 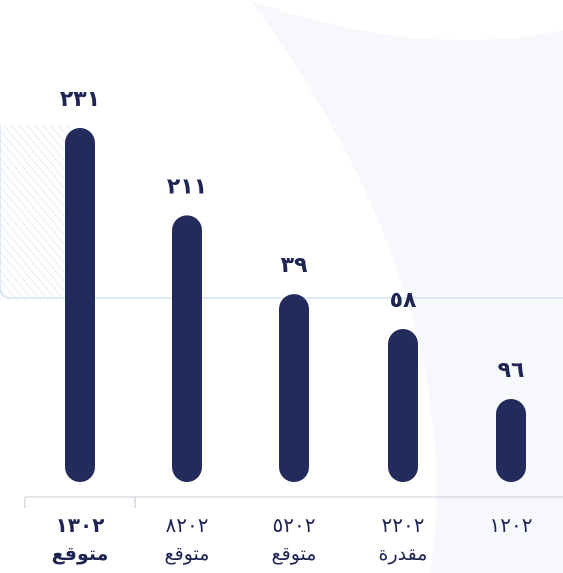 What do you see at coordinates (294, 265) in the screenshot?
I see `bar-value-label: ٣٩` at bounding box center [294, 265].